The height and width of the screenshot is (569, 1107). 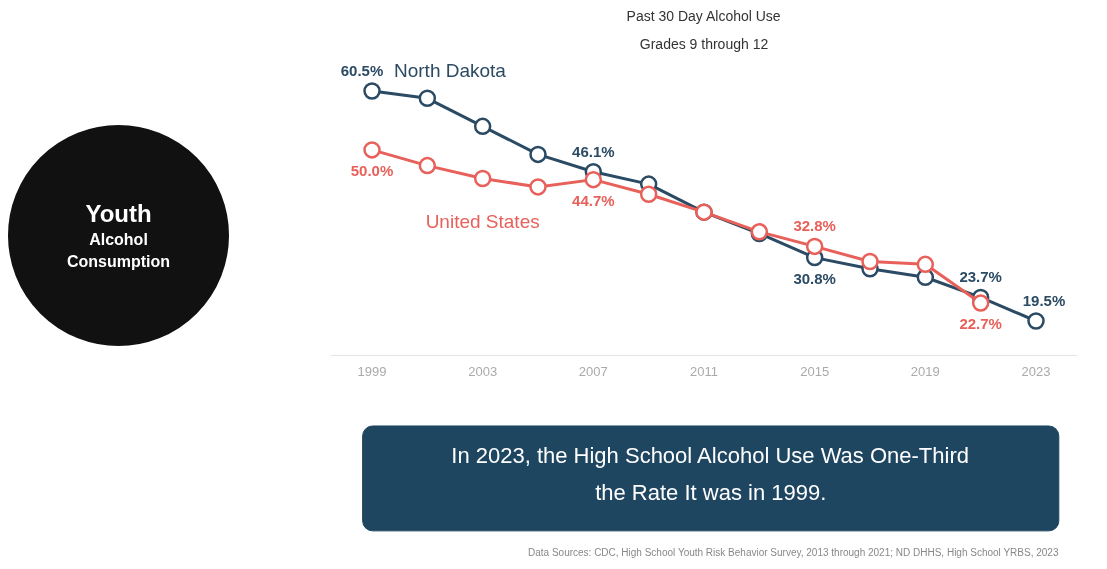 I want to click on text: In 2023, the High School Alcohol Use Was One-Third the Rate It was in 1999., so click(x=710, y=473).